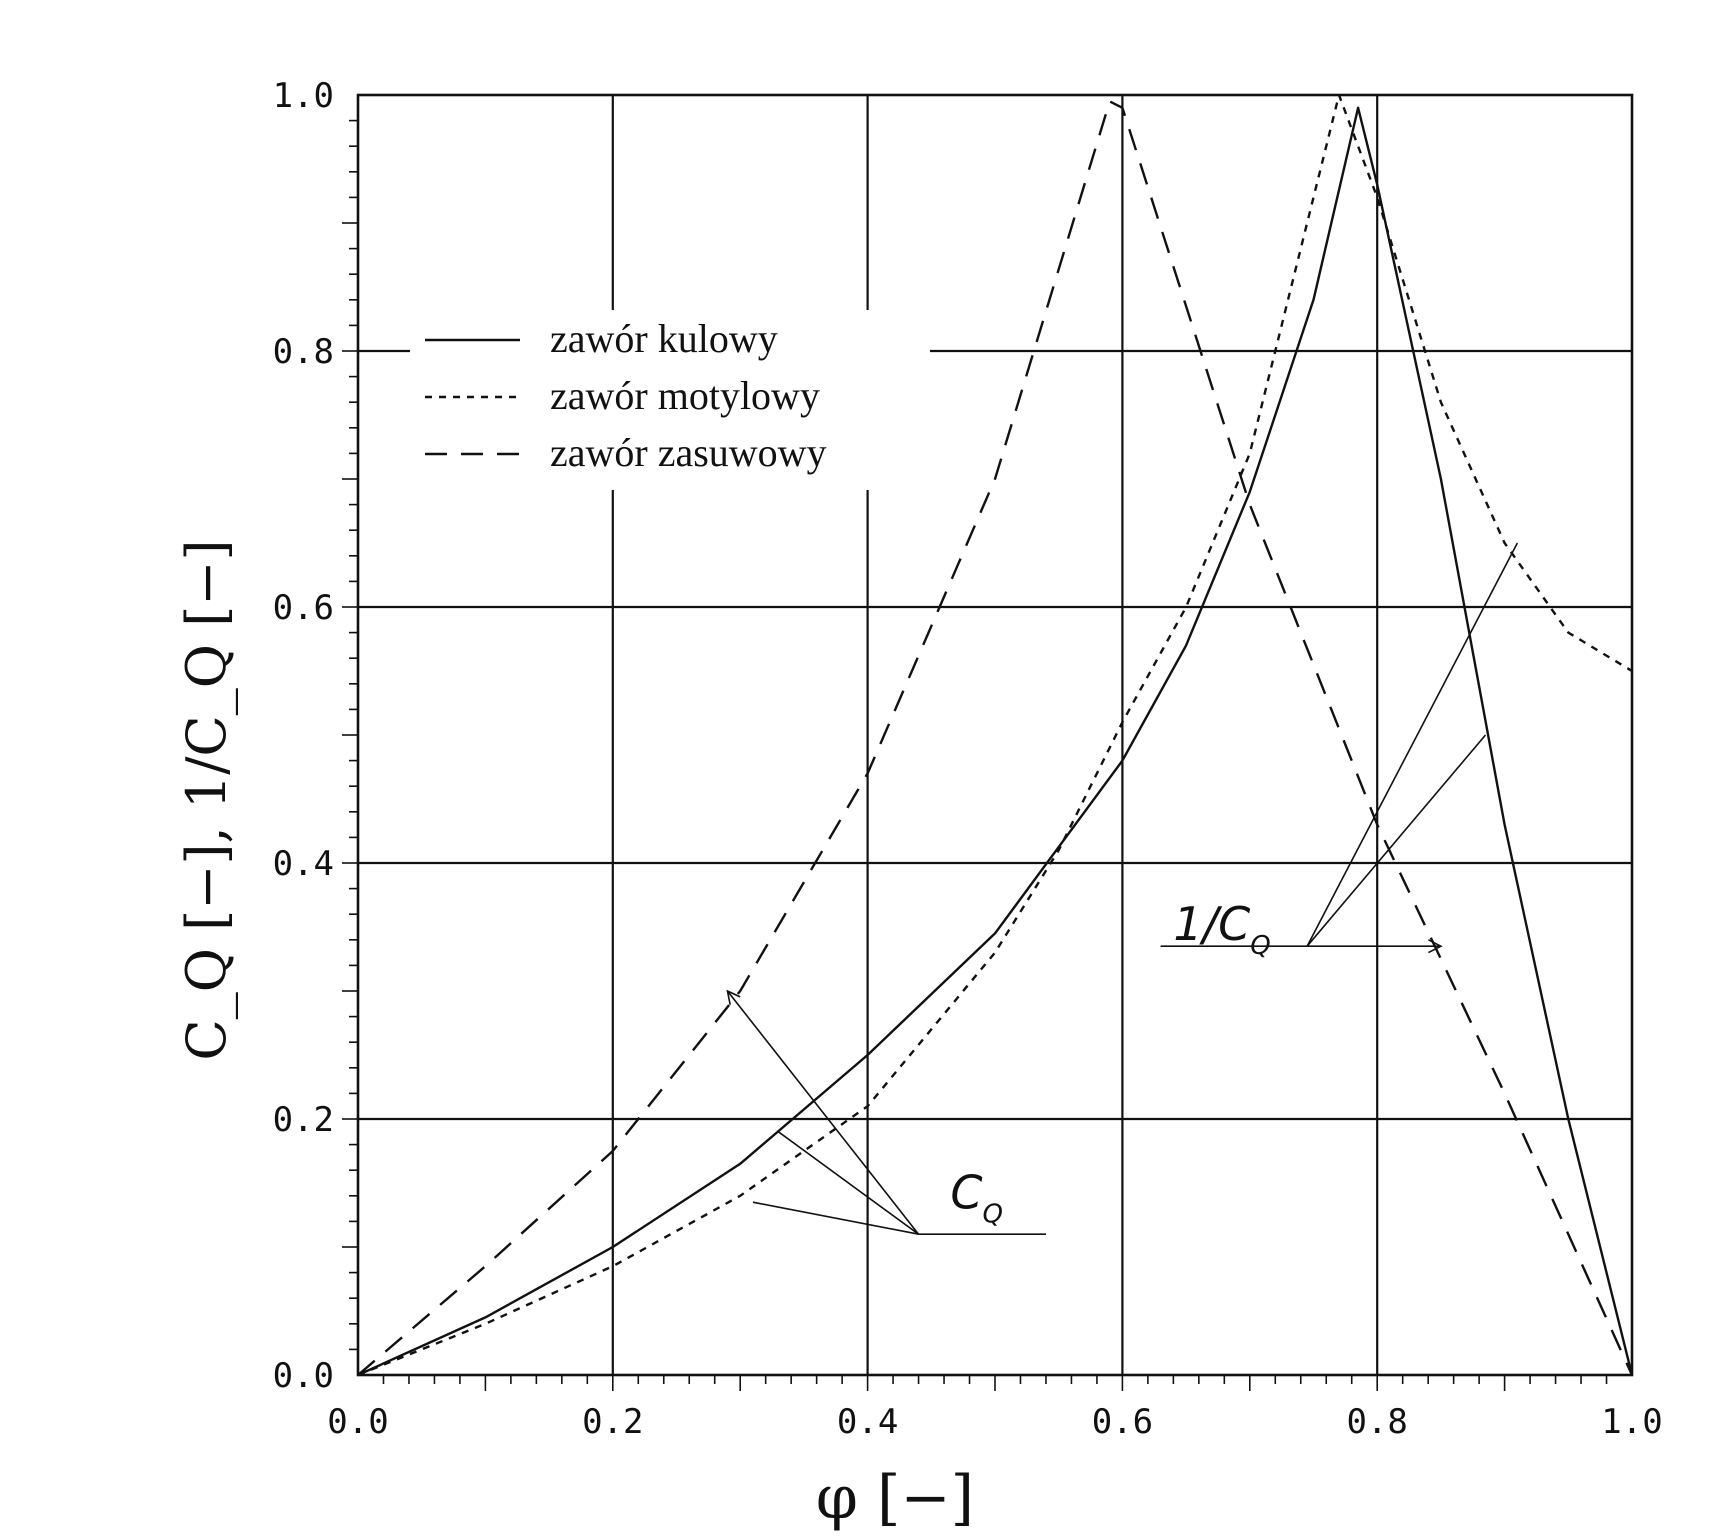 The width and height of the screenshot is (1732, 1536). Describe the element at coordinates (206, 799) in the screenshot. I see `y-axis-title: C_Q [−], 1/C_Q [−]` at that location.